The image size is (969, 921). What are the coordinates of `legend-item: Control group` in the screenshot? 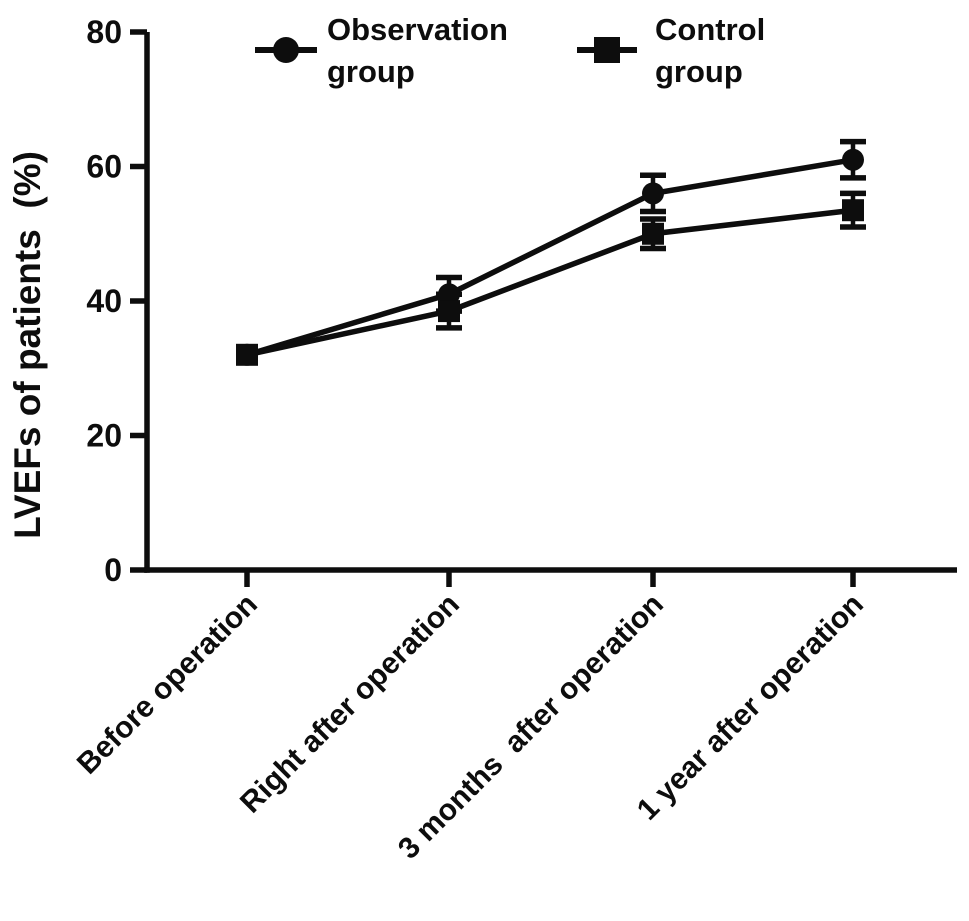 It's located at (671, 50).